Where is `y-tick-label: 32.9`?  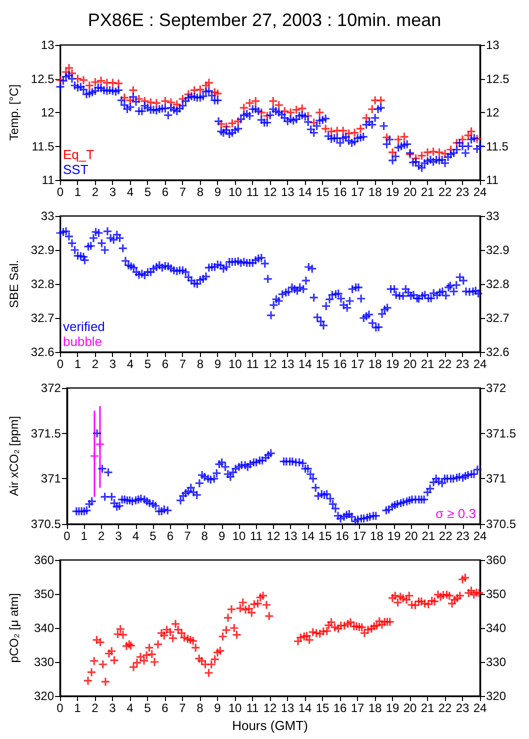
y-tick-label: 32.9 is located at coordinates (42, 250).